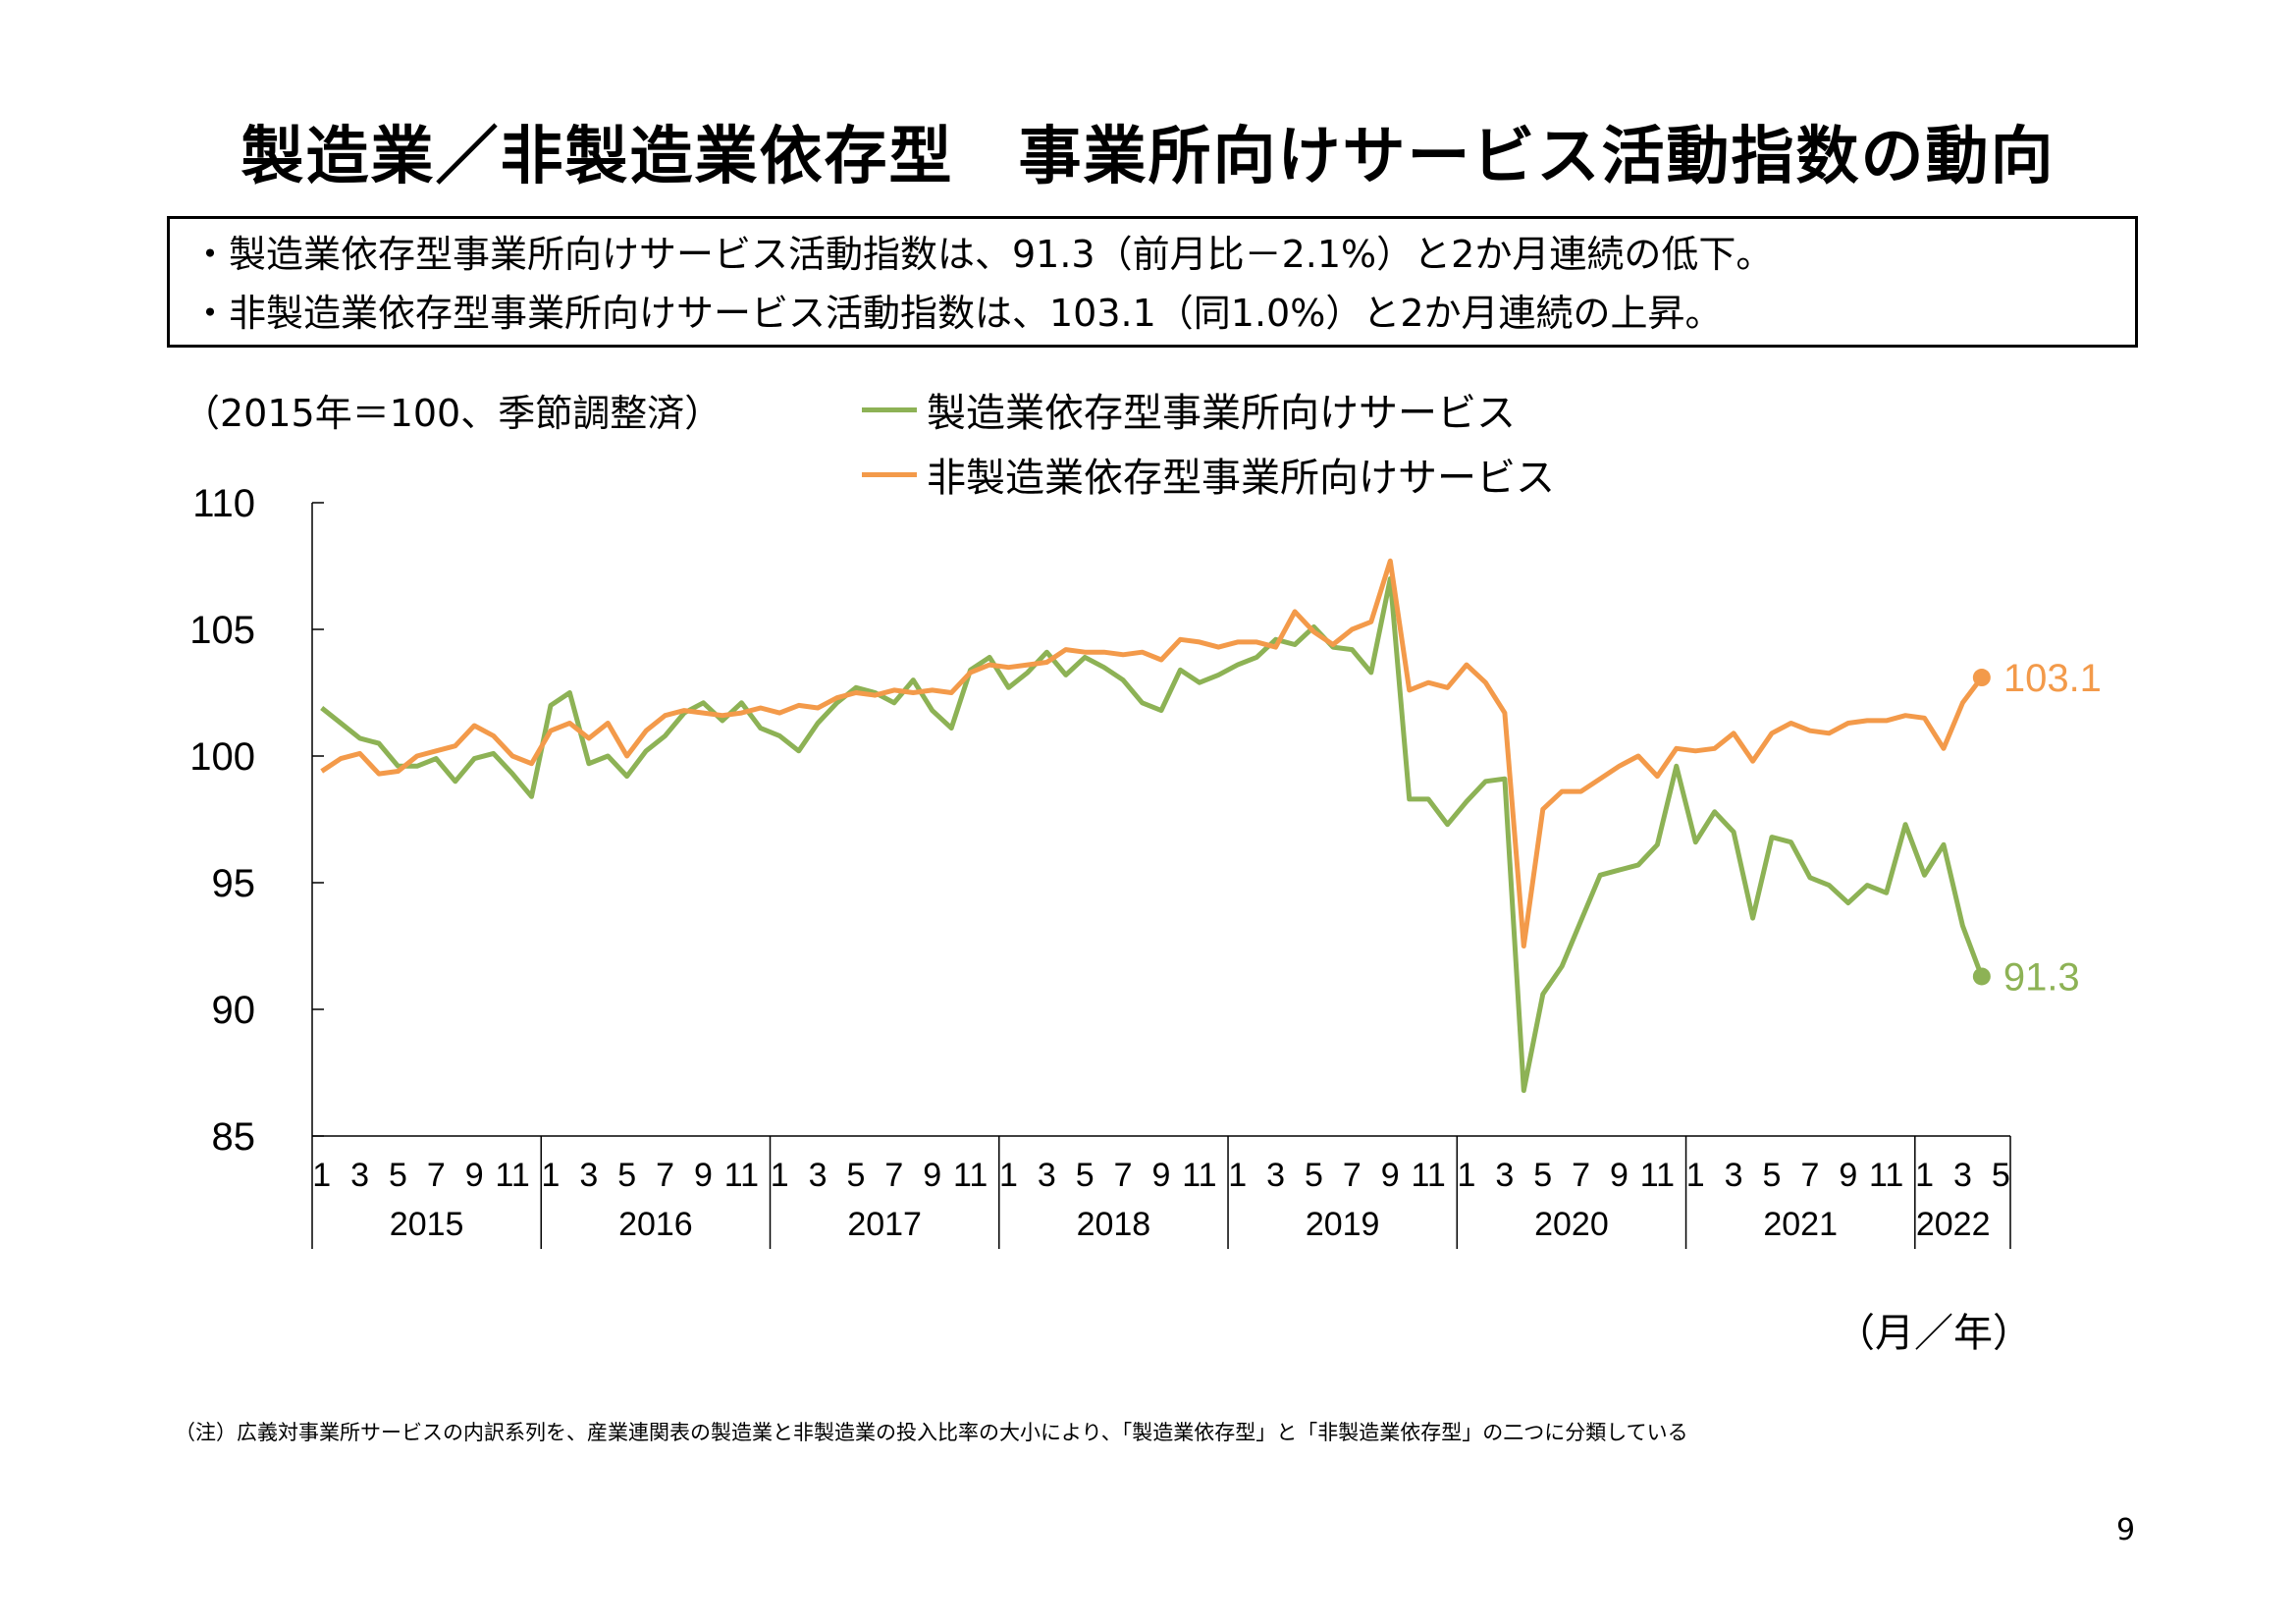  Describe the element at coordinates (2126, 1530) in the screenshot. I see `page-number: 9` at that location.